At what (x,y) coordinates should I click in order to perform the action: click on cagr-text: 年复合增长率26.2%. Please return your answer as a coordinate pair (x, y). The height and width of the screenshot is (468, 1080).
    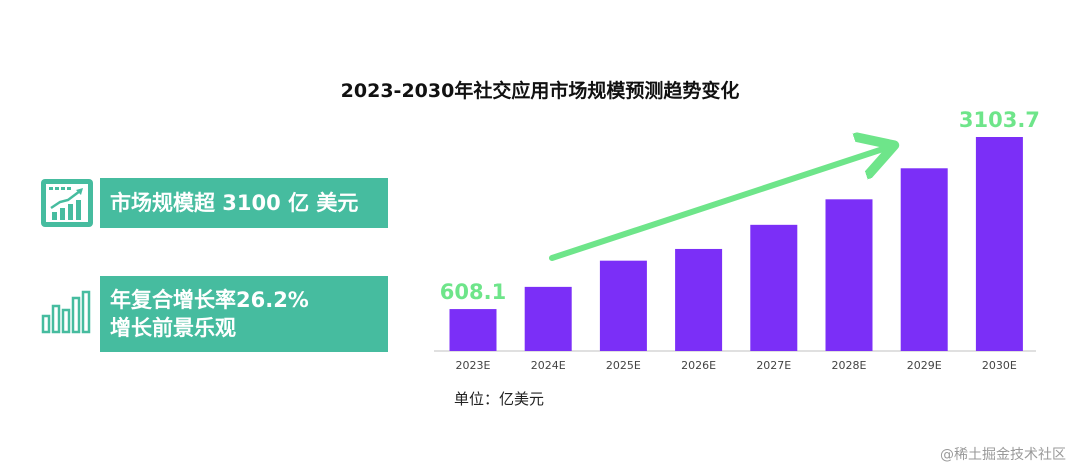
    Looking at the image, I should click on (209, 300).